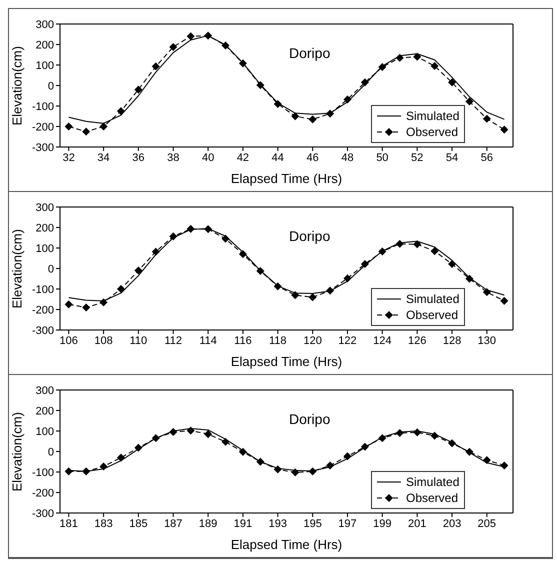 The image size is (557, 567). Describe the element at coordinates (243, 158) in the screenshot. I see `x-tick-label: 42` at that location.